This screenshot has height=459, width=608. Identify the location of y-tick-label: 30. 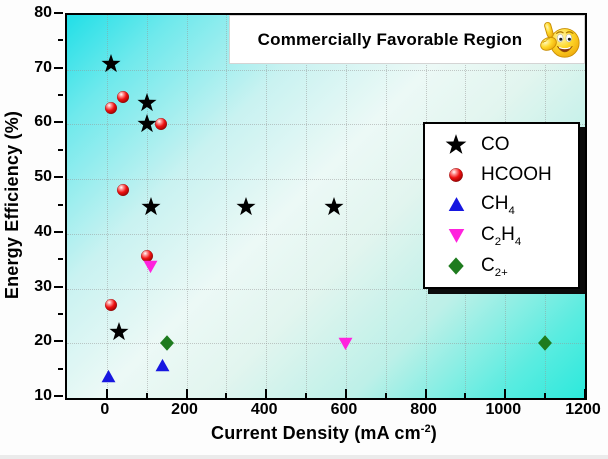
(43, 286).